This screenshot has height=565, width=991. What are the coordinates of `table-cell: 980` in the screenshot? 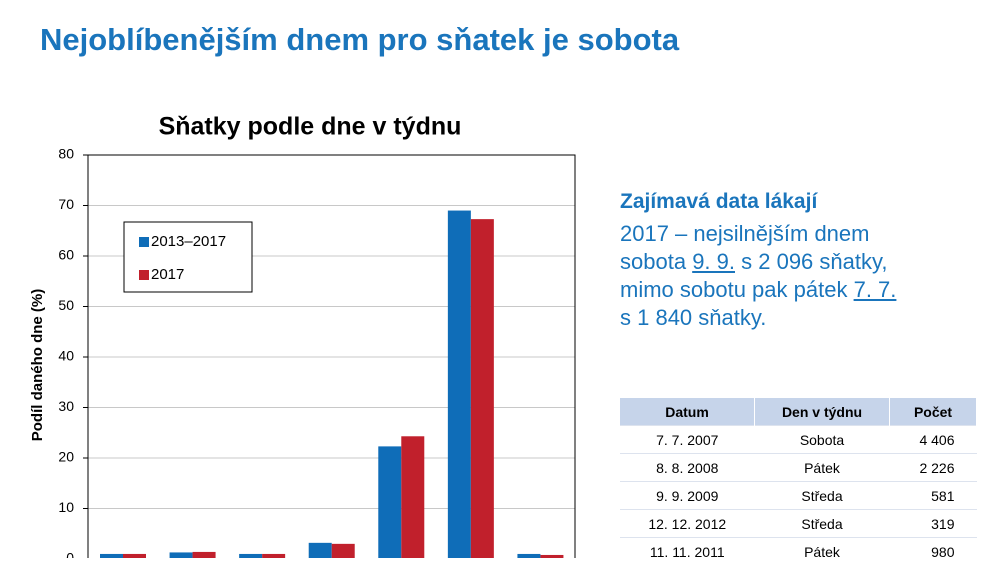 It's located at (933, 551).